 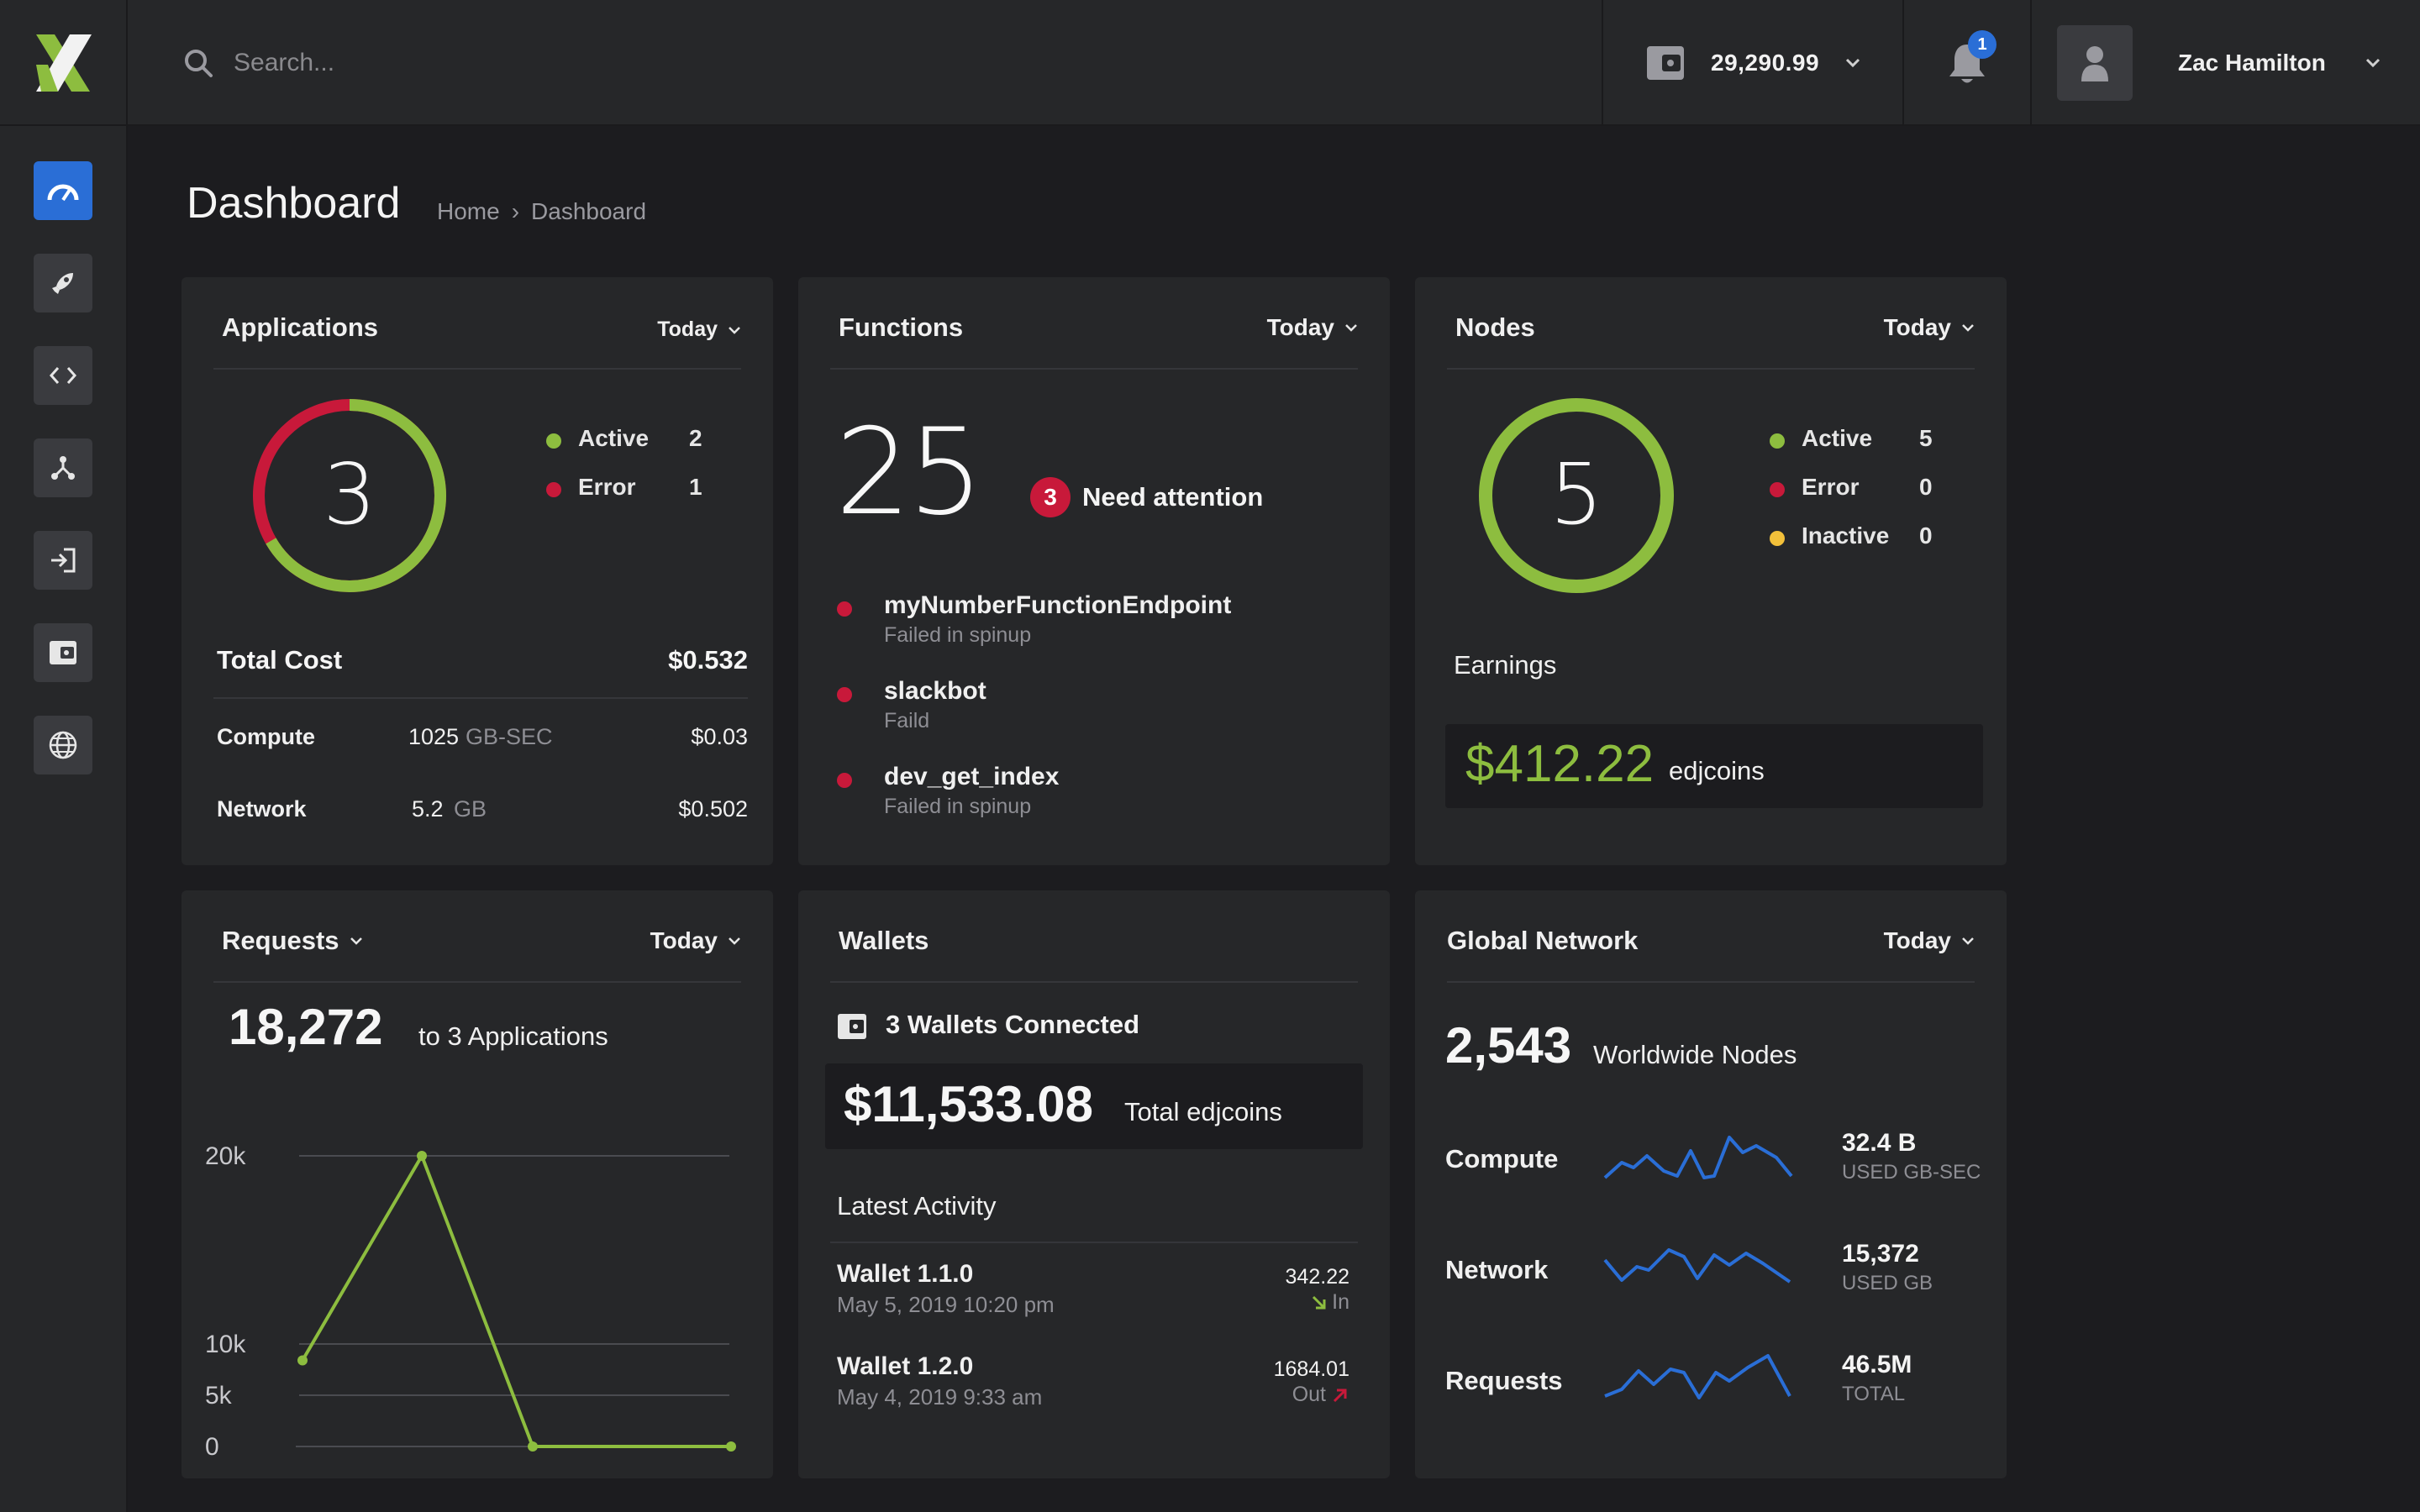 What do you see at coordinates (1968, 63) in the screenshot?
I see `notifications-button: 1` at bounding box center [1968, 63].